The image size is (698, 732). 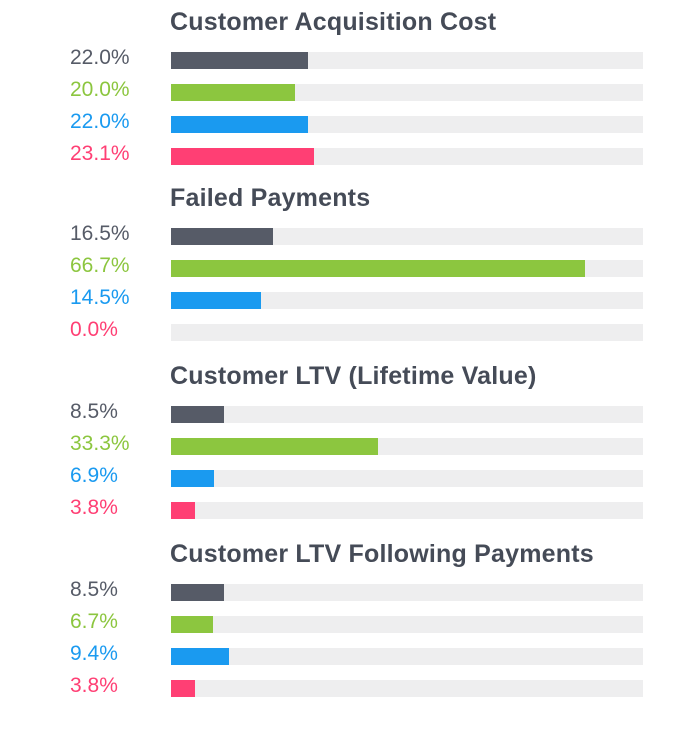 What do you see at coordinates (353, 376) in the screenshot?
I see `group-title: Customer LTV (Lifetime Value)` at bounding box center [353, 376].